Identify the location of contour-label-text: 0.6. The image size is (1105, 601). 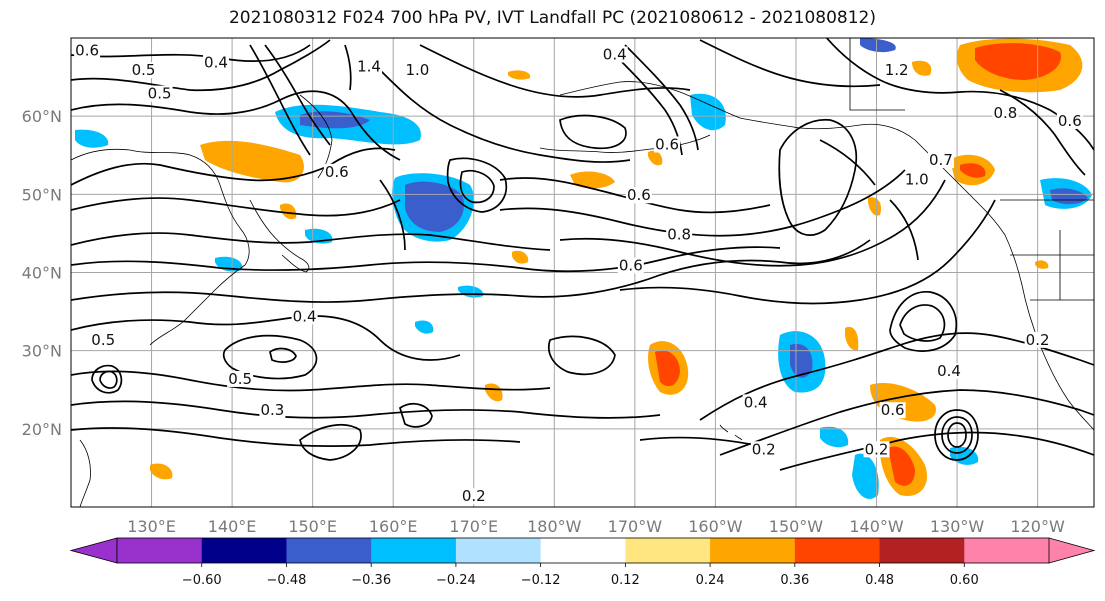
(87, 51).